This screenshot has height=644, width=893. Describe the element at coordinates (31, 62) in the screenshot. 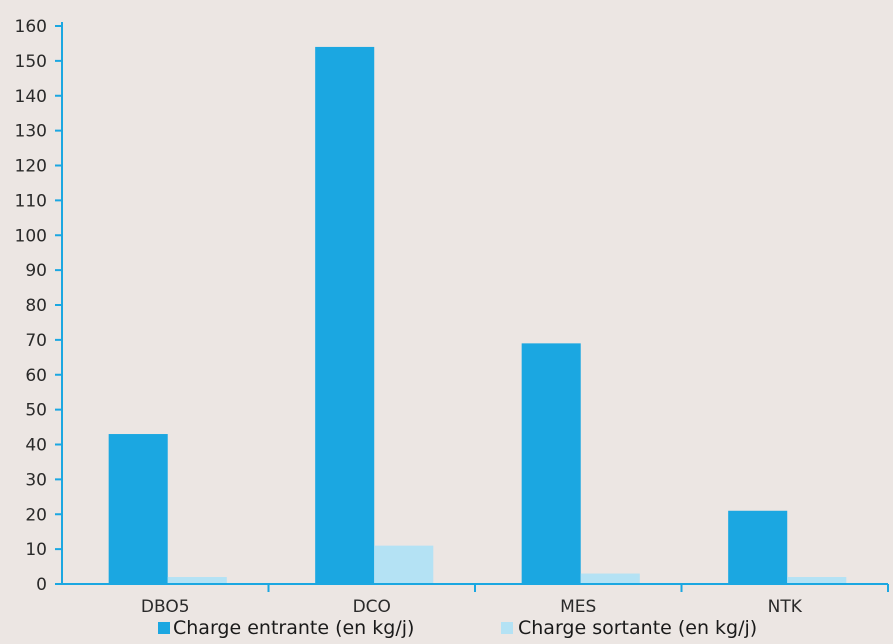

I see `y-tick-label: 150` at that location.